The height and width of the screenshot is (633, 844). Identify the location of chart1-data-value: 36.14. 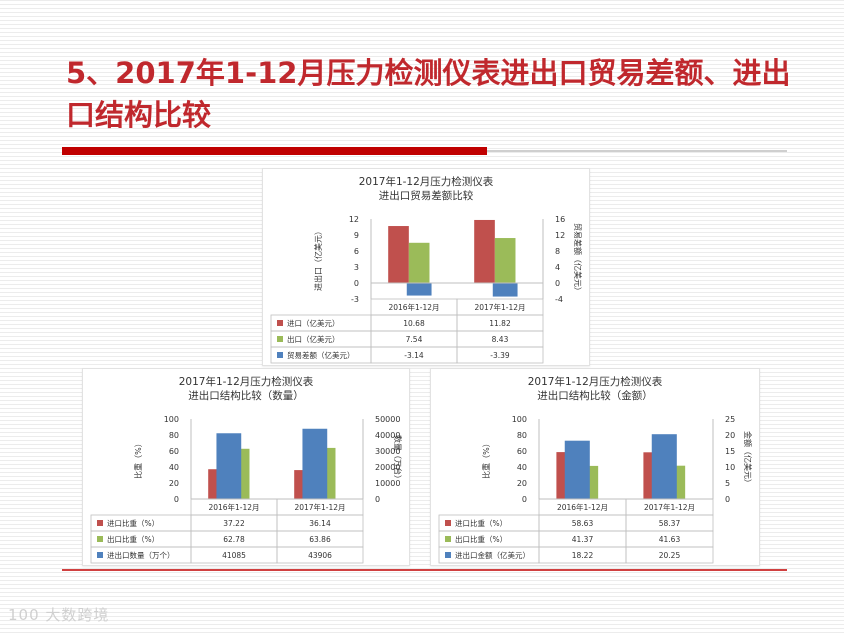
(320, 523).